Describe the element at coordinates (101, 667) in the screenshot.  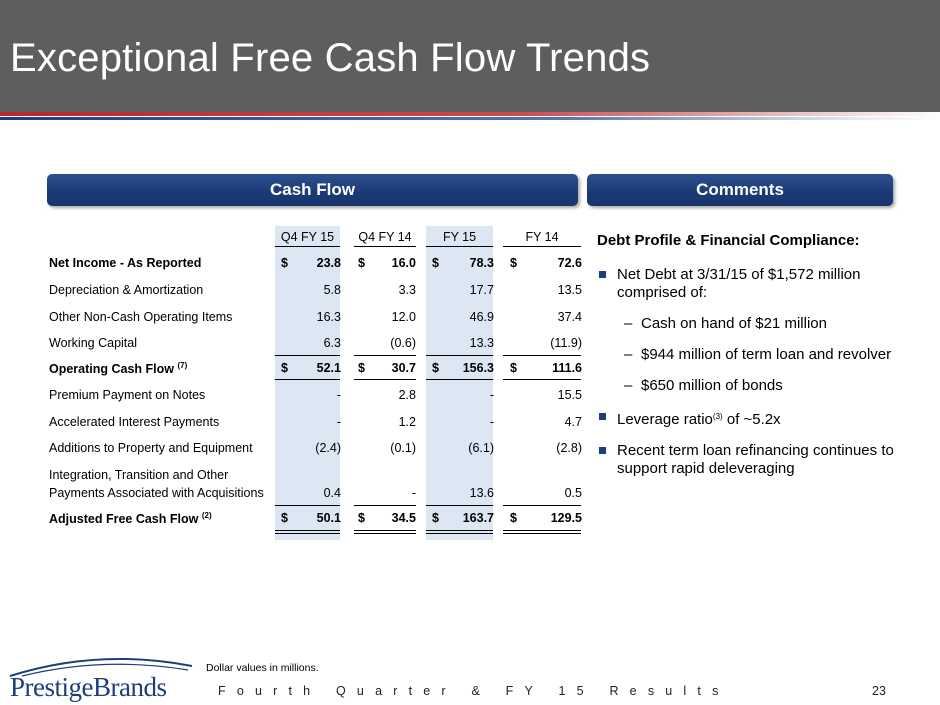
I see `logo-arc-icon` at that location.